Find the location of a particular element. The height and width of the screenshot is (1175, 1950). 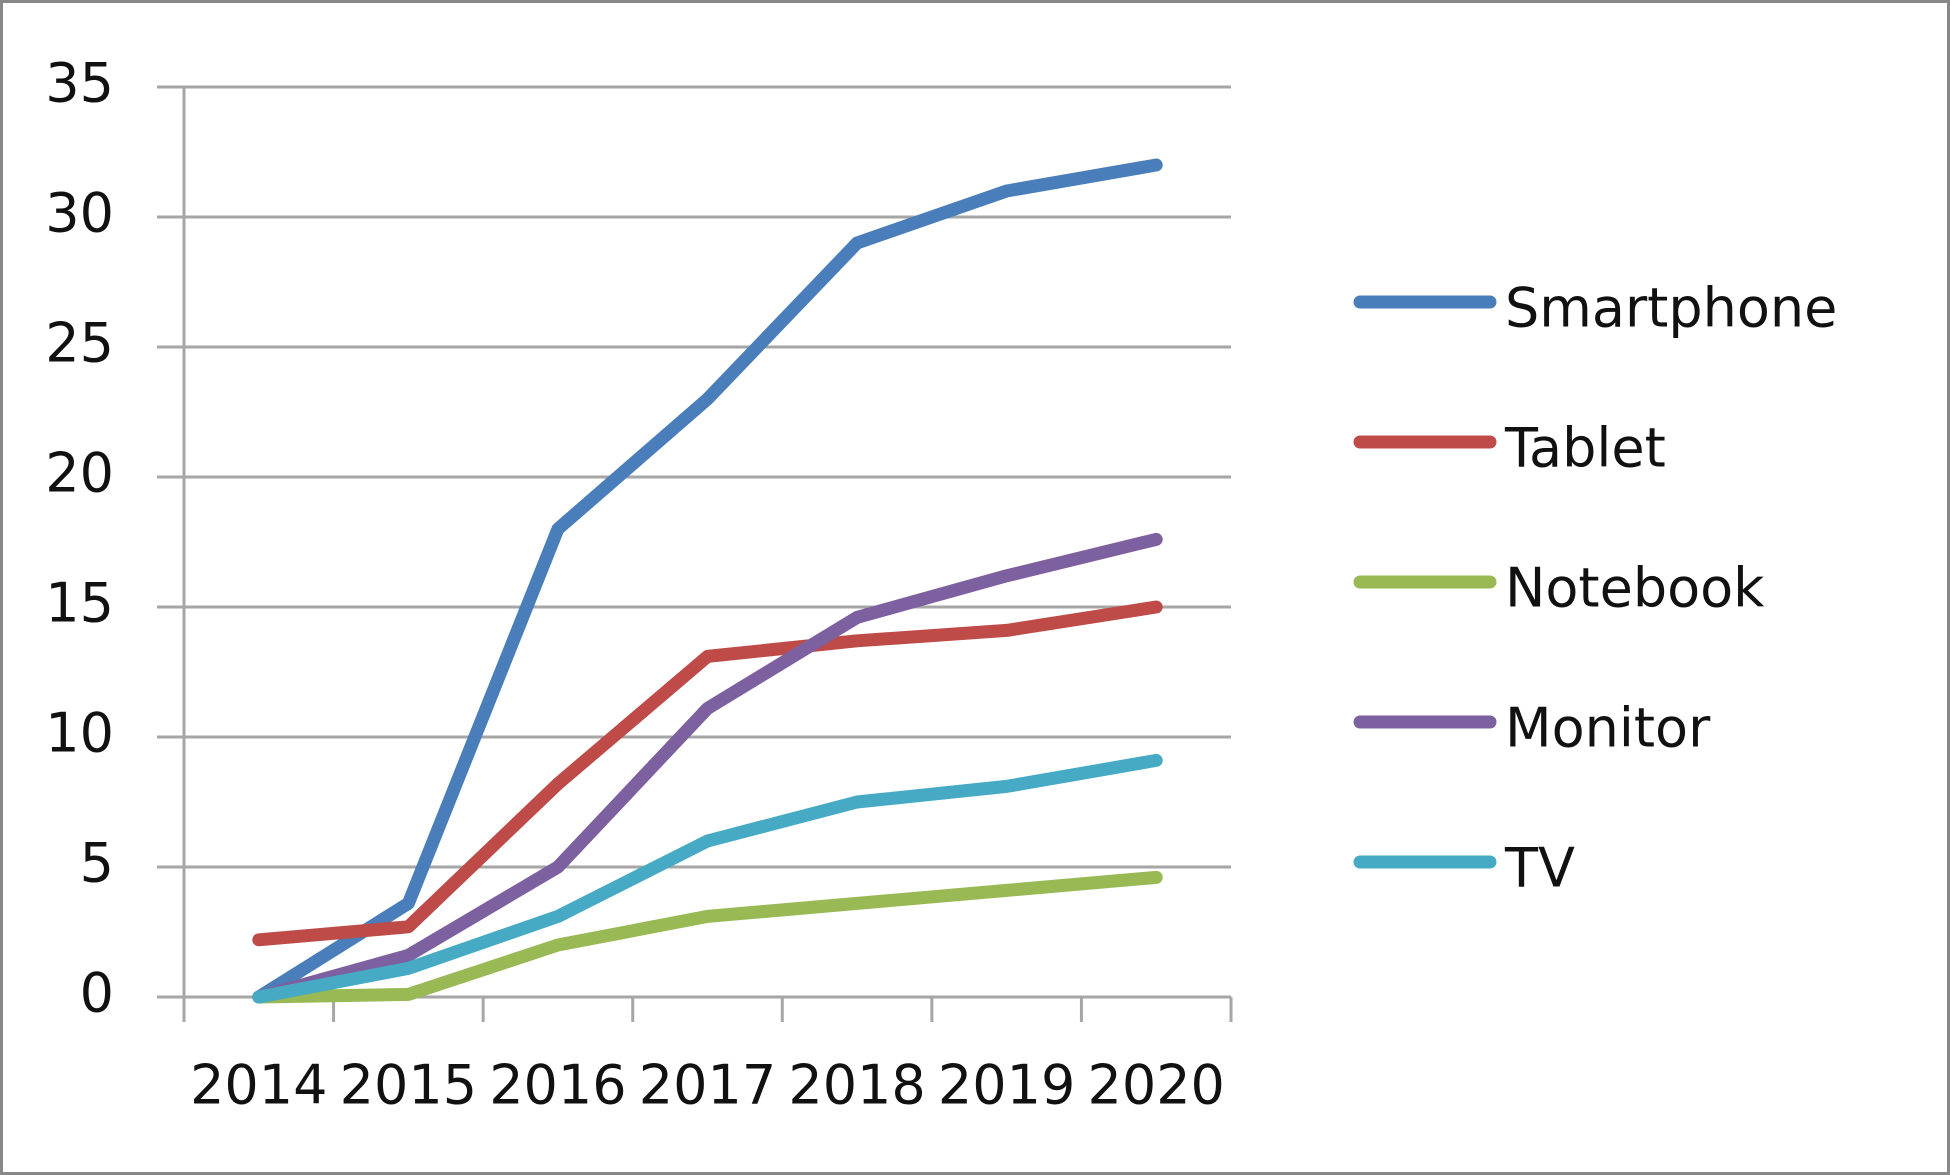

legend-label: Tablet is located at coordinates (1585, 448).